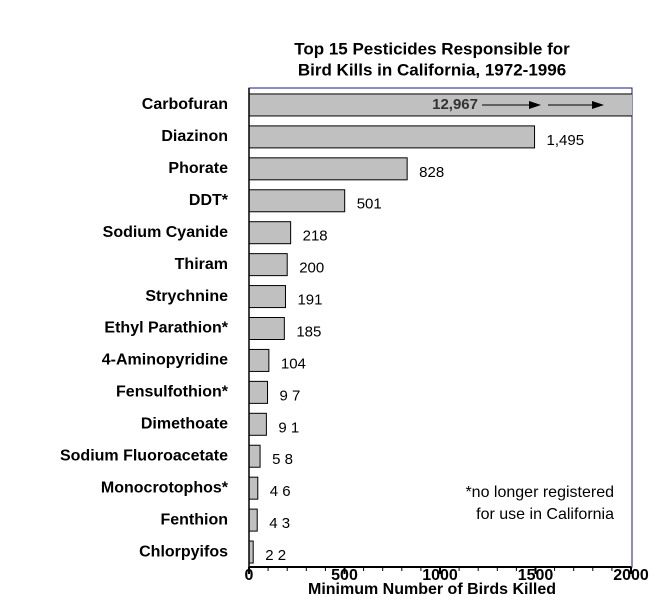 The height and width of the screenshot is (597, 661). I want to click on chart-title: Top 15 Pesticides Responsible for, so click(432, 48).